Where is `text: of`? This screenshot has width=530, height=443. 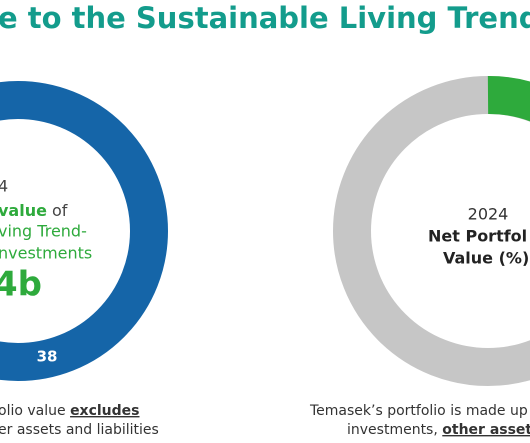 text: of is located at coordinates (60, 210).